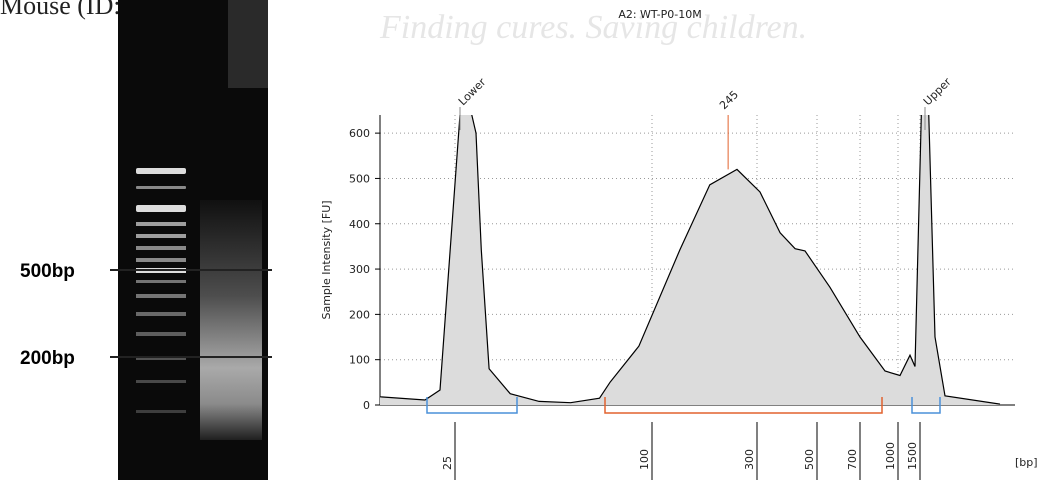  I want to click on y-tick-label: 500, so click(359, 178).